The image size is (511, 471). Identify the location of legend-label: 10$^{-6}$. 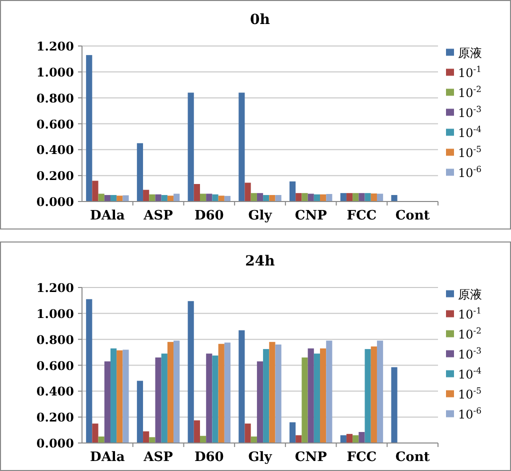
(470, 172).